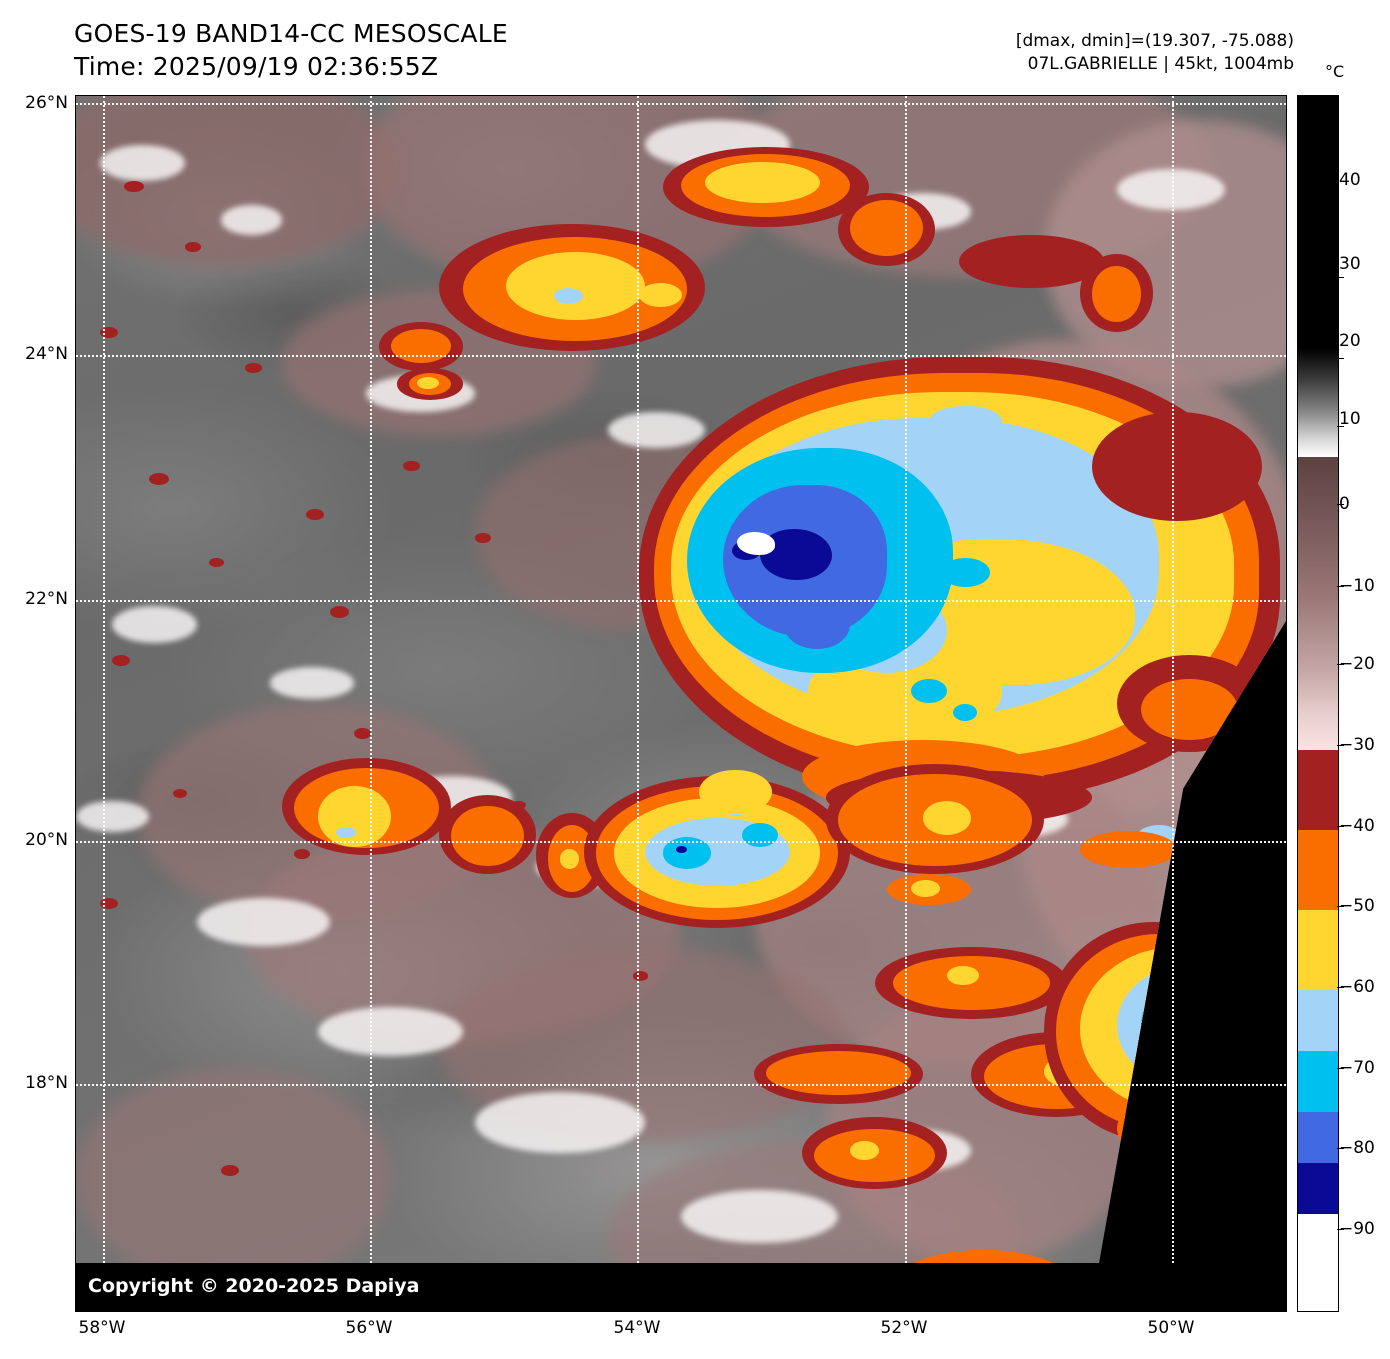  I want to click on graticule-meridian-50w, so click(1173, 703).